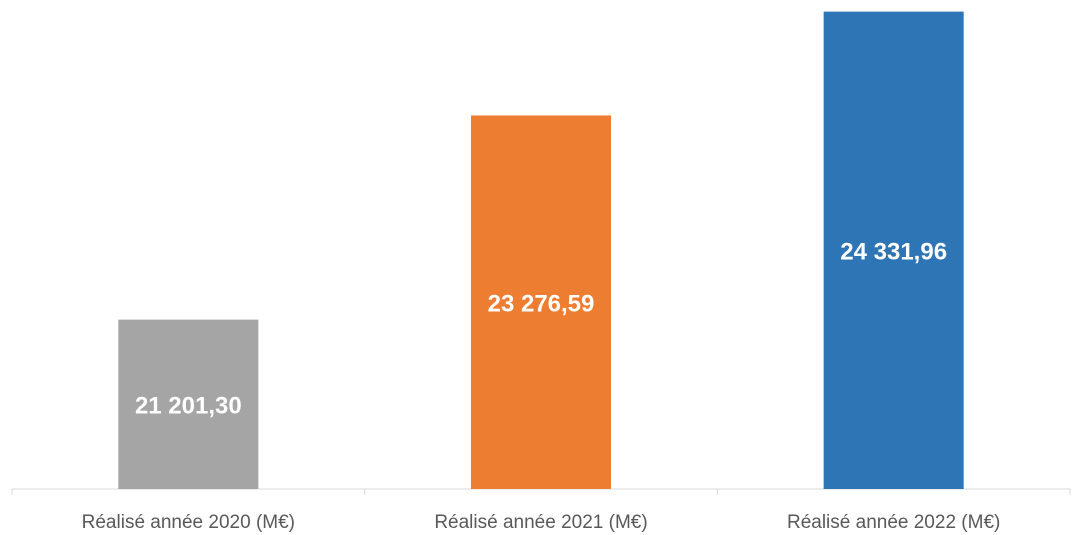 The width and height of the screenshot is (1072, 535). What do you see at coordinates (893, 522) in the screenshot?
I see `x-tick-label: Réalisé année 2022 (M€)` at bounding box center [893, 522].